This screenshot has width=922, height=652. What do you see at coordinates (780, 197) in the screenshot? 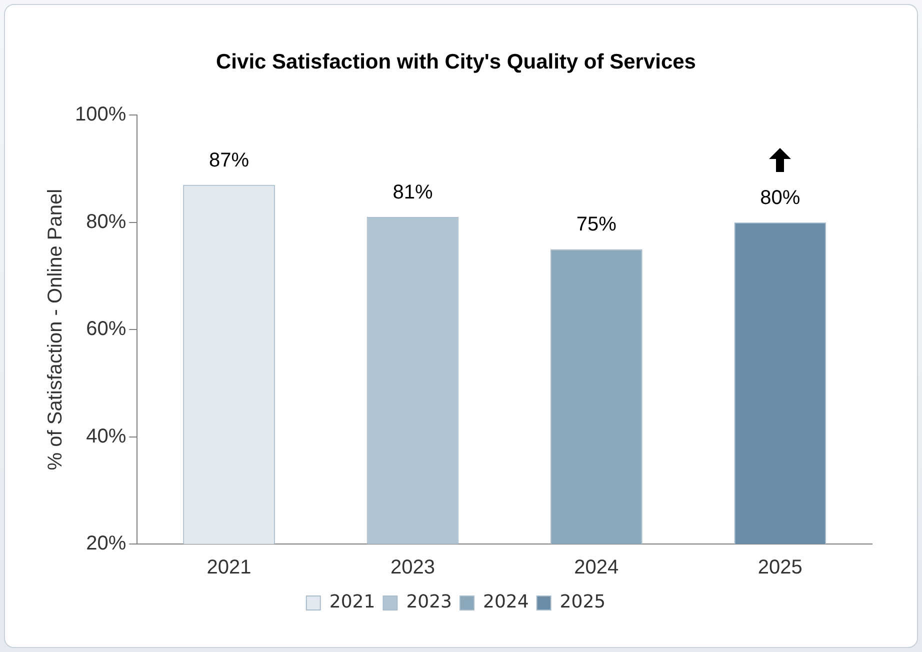
I see `text: 80%` at bounding box center [780, 197].